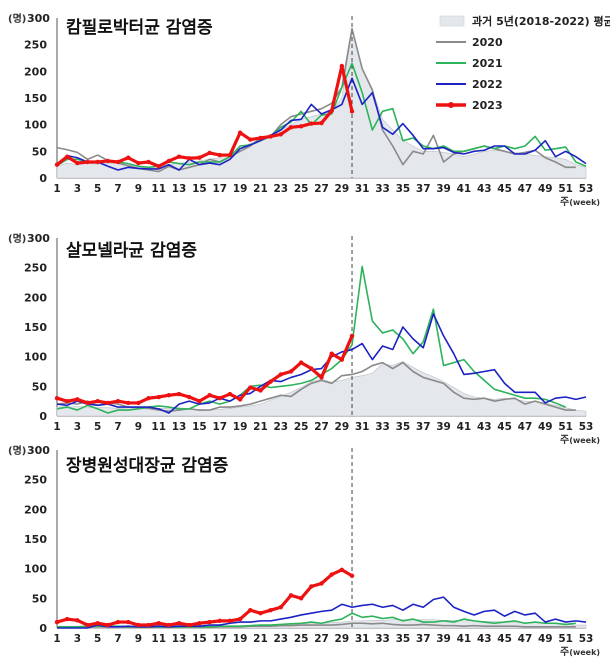 The image size is (610, 669). I want to click on x-tick-label: 29, so click(342, 189).